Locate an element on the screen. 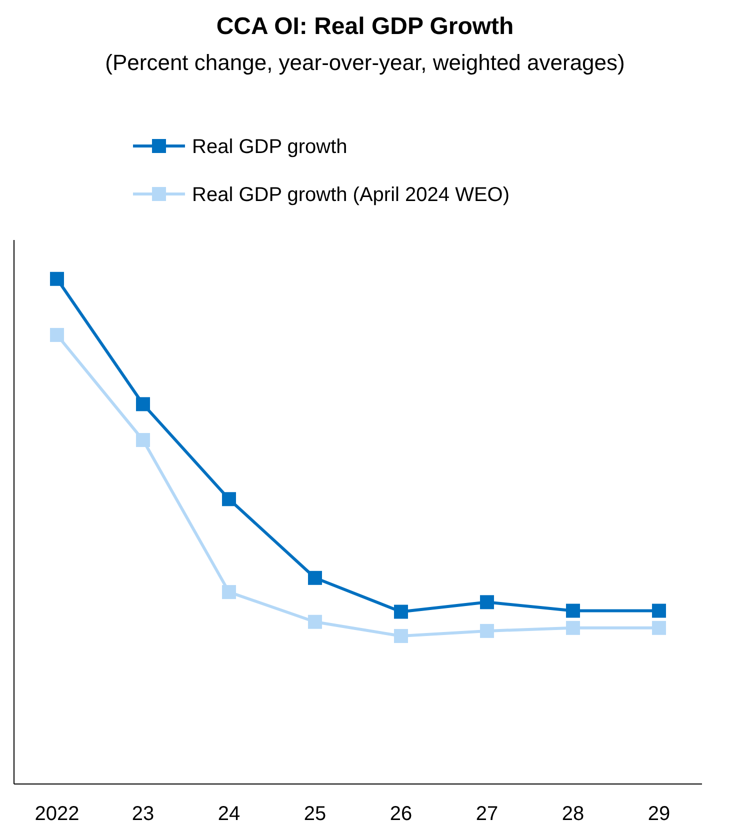 This screenshot has height=827, width=730. x-tick-label: 23 is located at coordinates (143, 814).